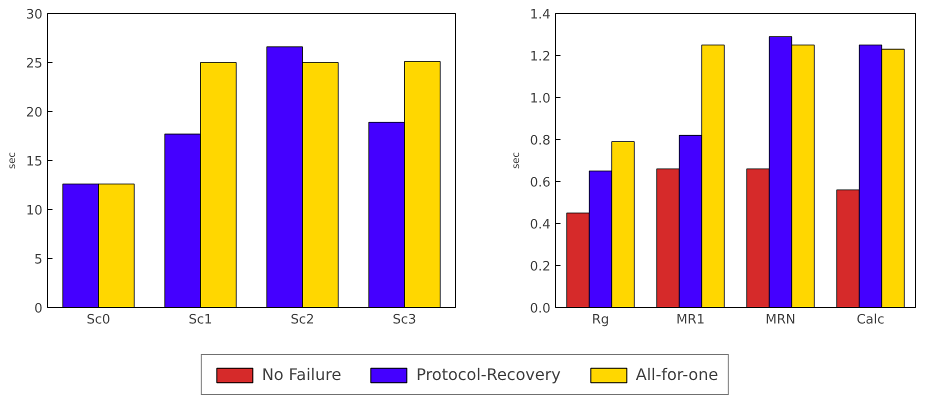 The image size is (930, 405). What do you see at coordinates (540, 141) in the screenshot?
I see `y-tick-label: 0.8` at bounding box center [540, 141].